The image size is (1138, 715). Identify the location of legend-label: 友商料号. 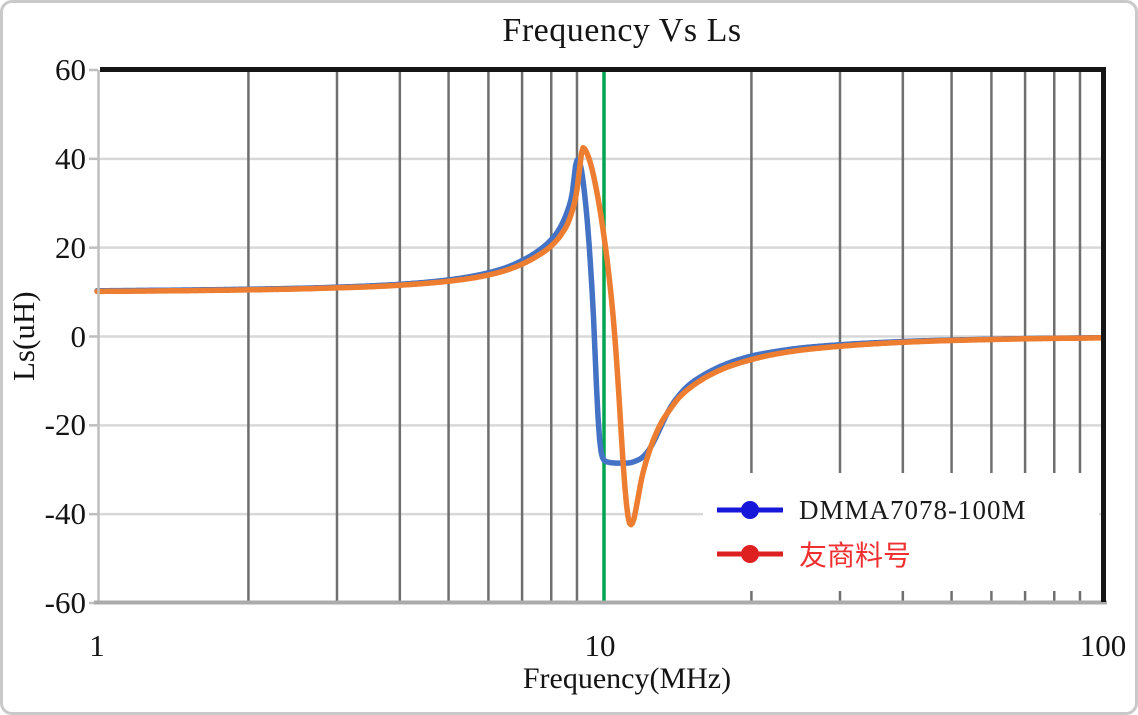
(855, 555).